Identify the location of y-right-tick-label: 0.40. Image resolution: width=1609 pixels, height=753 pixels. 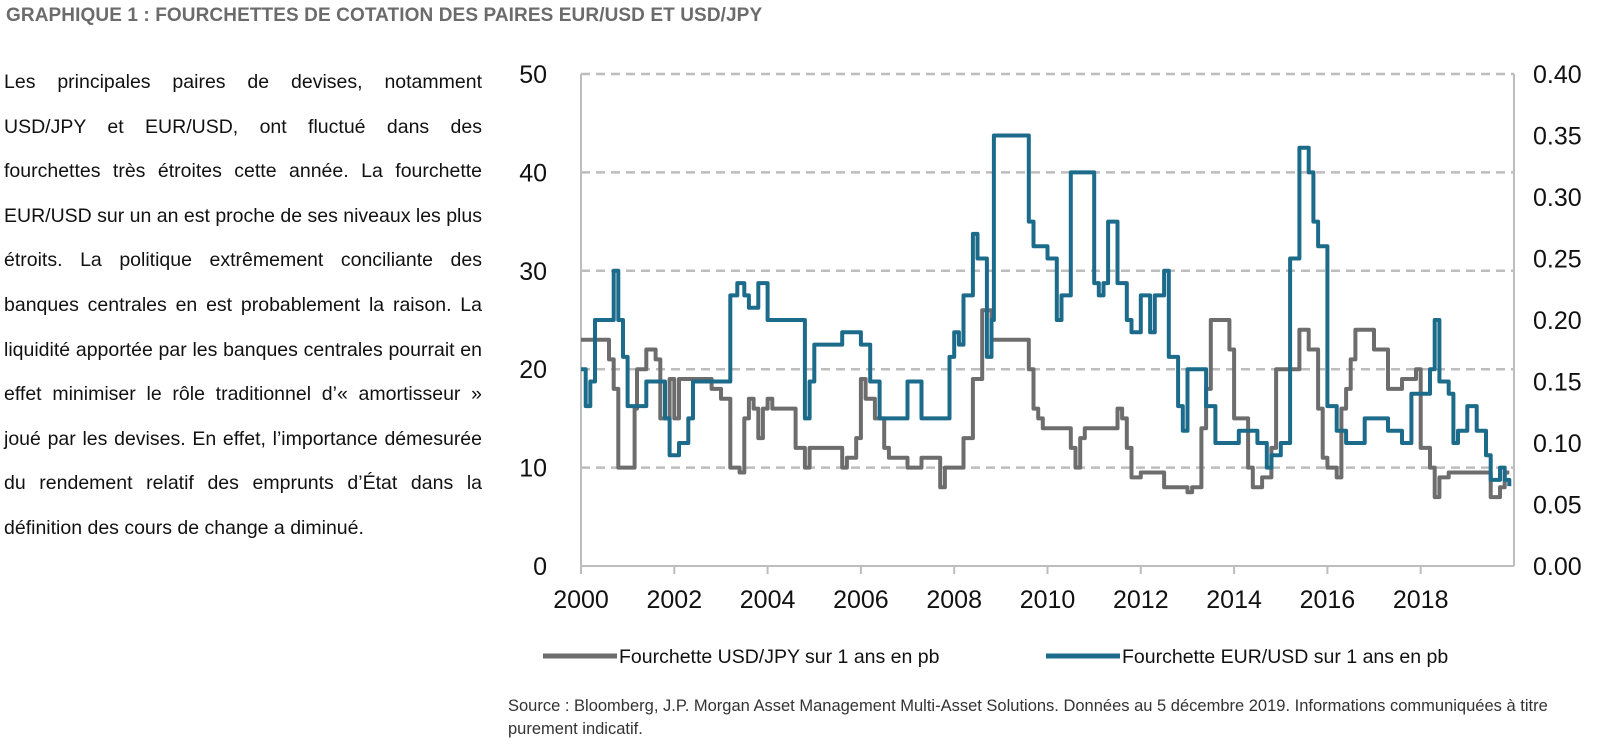
(1557, 75).